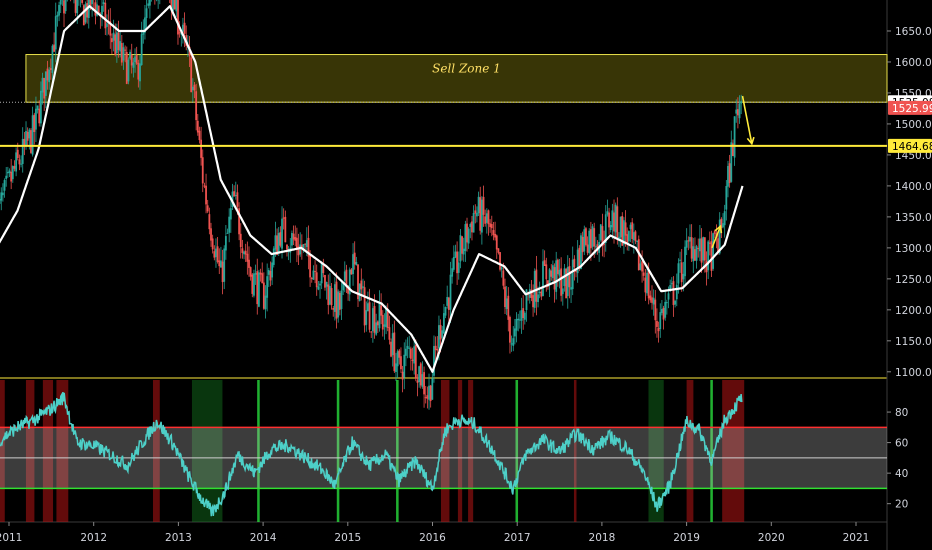  Describe the element at coordinates (913, 249) in the screenshot. I see `price-tick-label: 1300.00` at that location.